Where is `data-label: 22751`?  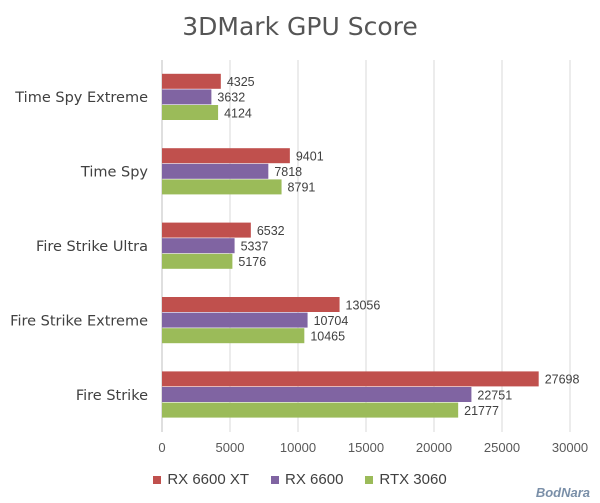
data-label: 22751 is located at coordinates (494, 395).